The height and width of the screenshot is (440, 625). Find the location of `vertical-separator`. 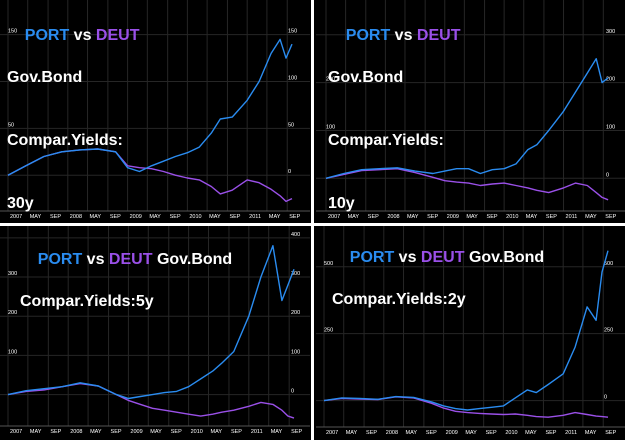

vertical-separator is located at coordinates (312, 220).